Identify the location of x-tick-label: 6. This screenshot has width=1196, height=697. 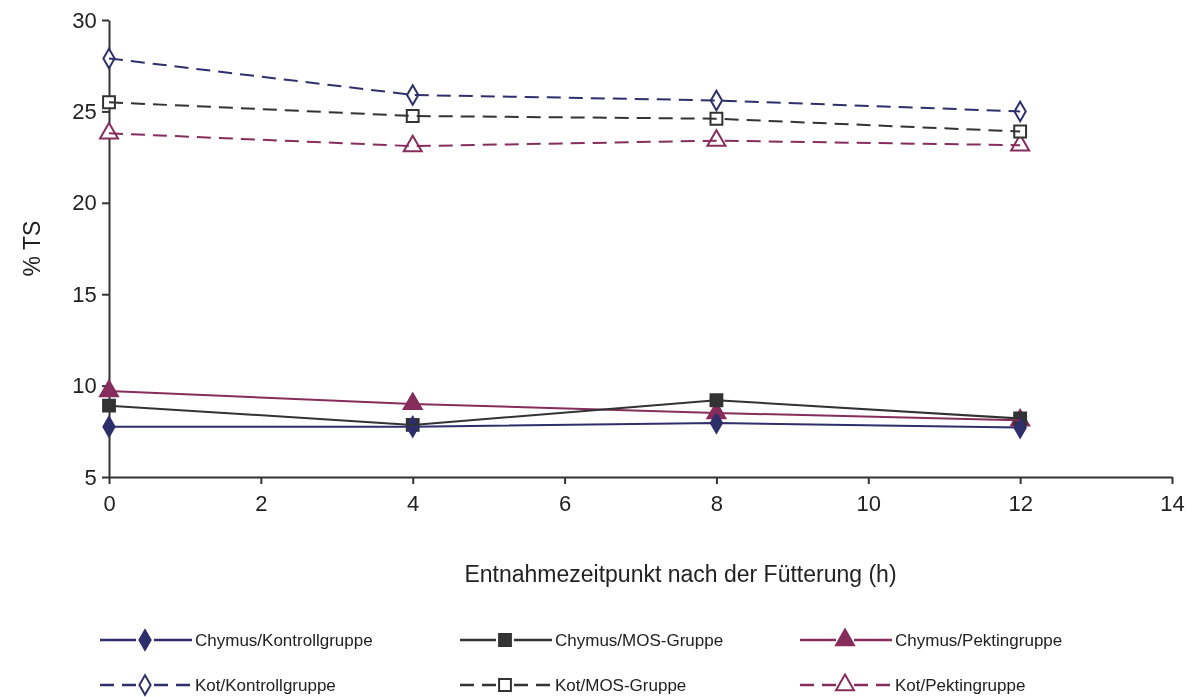
(565, 504).